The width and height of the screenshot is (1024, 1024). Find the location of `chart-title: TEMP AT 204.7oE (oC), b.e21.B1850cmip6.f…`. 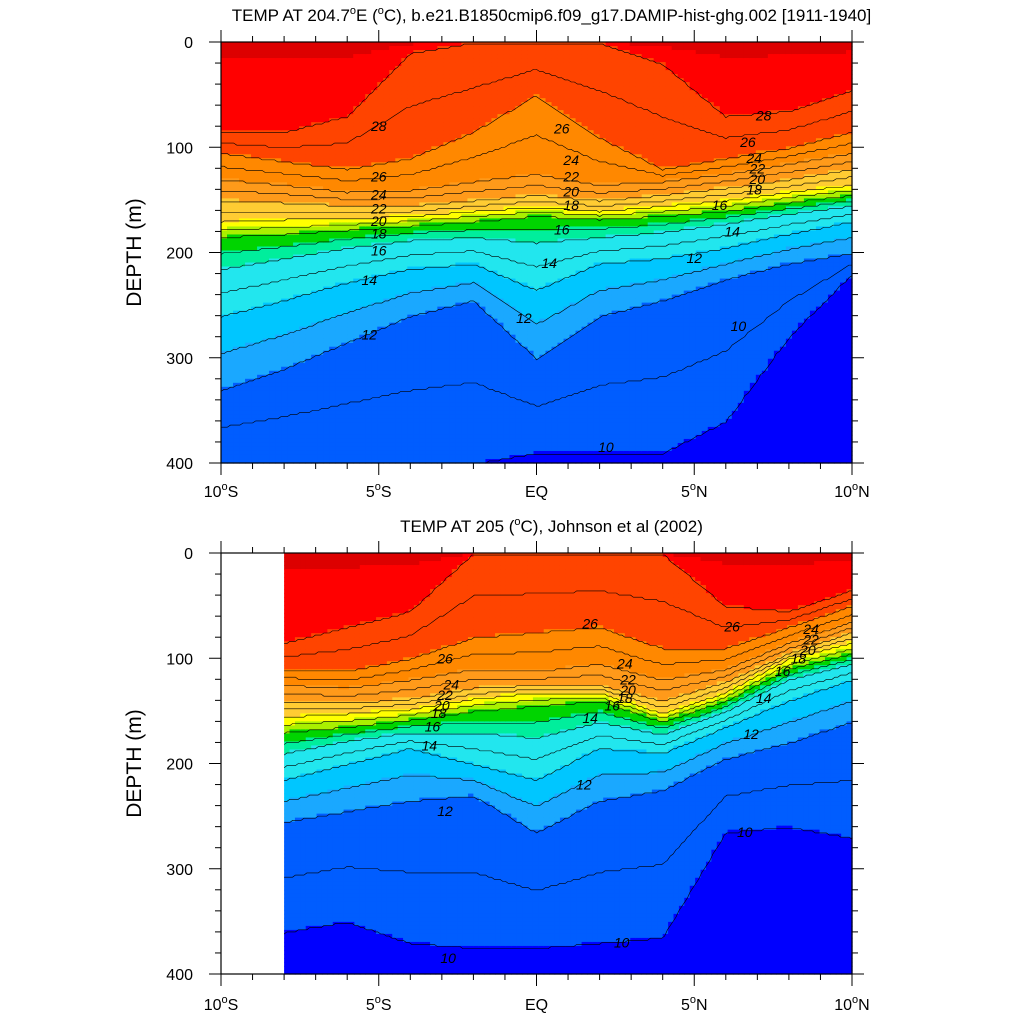

chart-title: TEMP AT 204.7oE (oC), b.e21.B1850cmip6.f… is located at coordinates (551, 15).